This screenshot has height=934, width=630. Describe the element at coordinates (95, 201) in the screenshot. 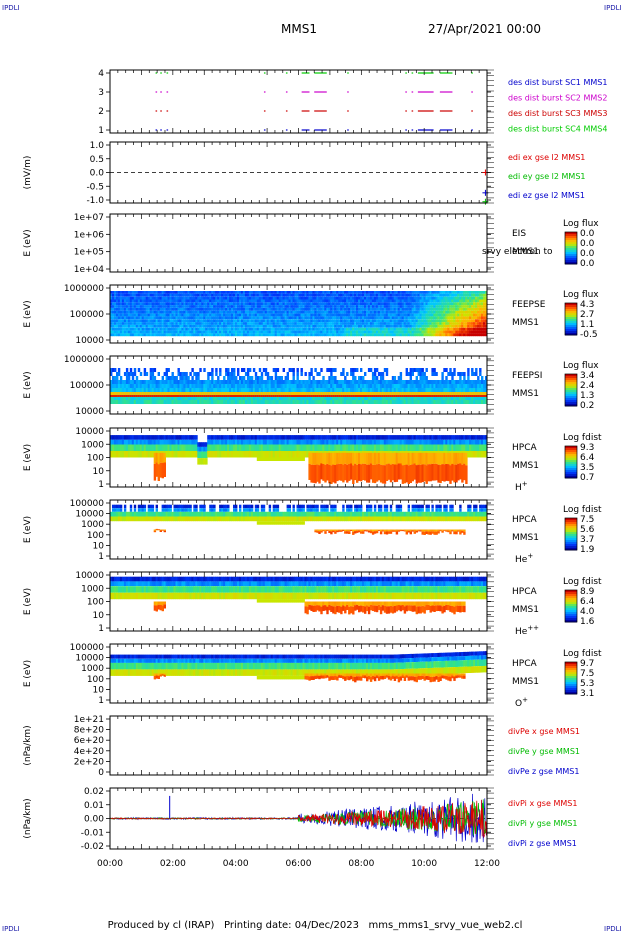

I see `panel-edi-y-tick-label: -1.0` at that location.